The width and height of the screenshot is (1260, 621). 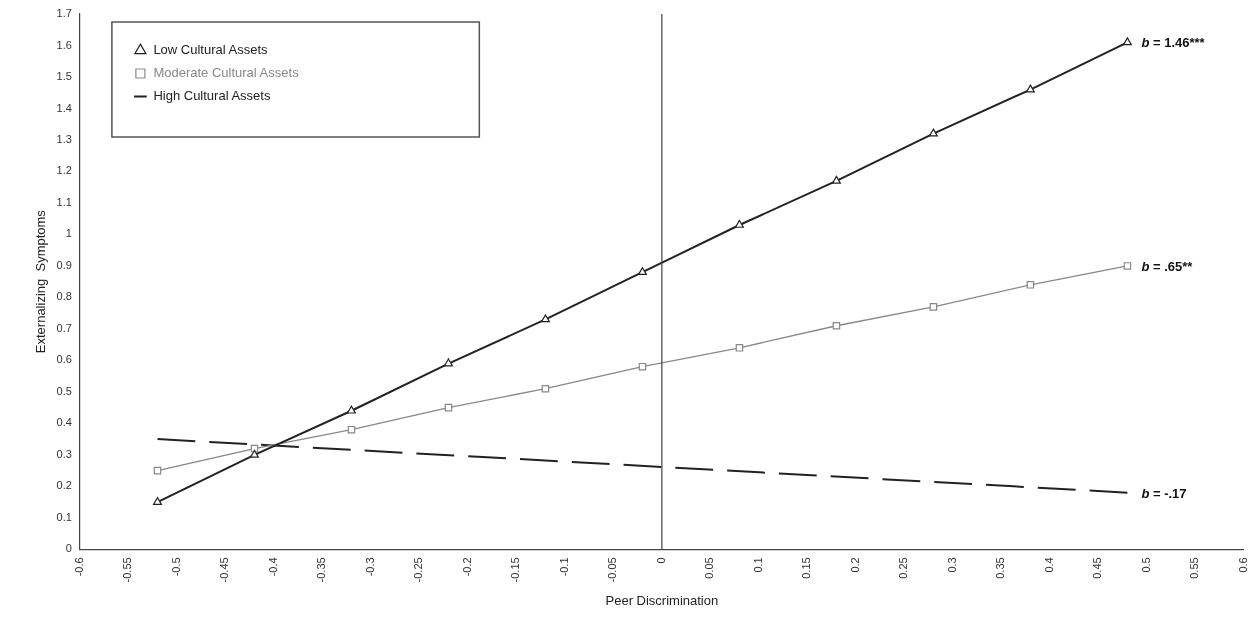 I want to click on x-tick-label: 0.2, so click(x=854, y=565).